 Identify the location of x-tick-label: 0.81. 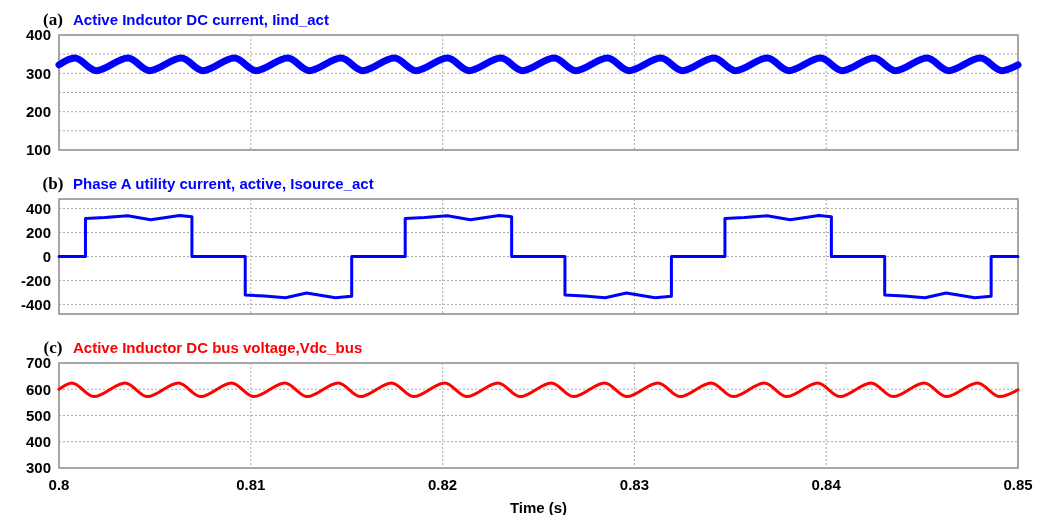
(251, 484).